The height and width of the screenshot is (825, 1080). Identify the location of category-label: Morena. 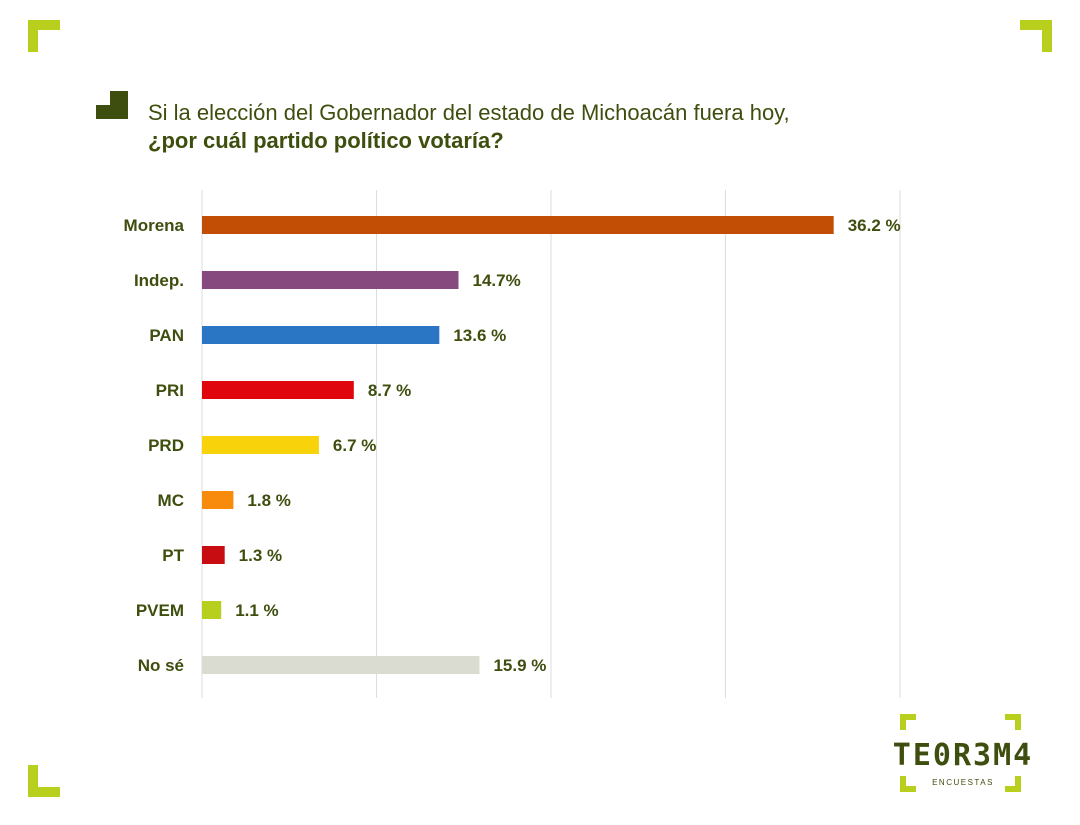
(154, 225).